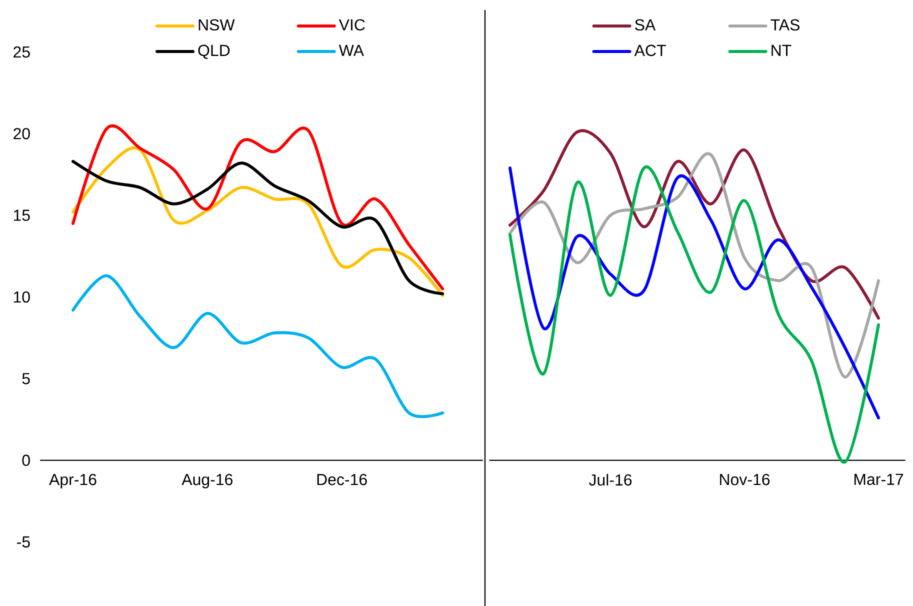 This screenshot has height=606, width=913. What do you see at coordinates (214, 51) in the screenshot?
I see `legend-label: QLD` at bounding box center [214, 51].